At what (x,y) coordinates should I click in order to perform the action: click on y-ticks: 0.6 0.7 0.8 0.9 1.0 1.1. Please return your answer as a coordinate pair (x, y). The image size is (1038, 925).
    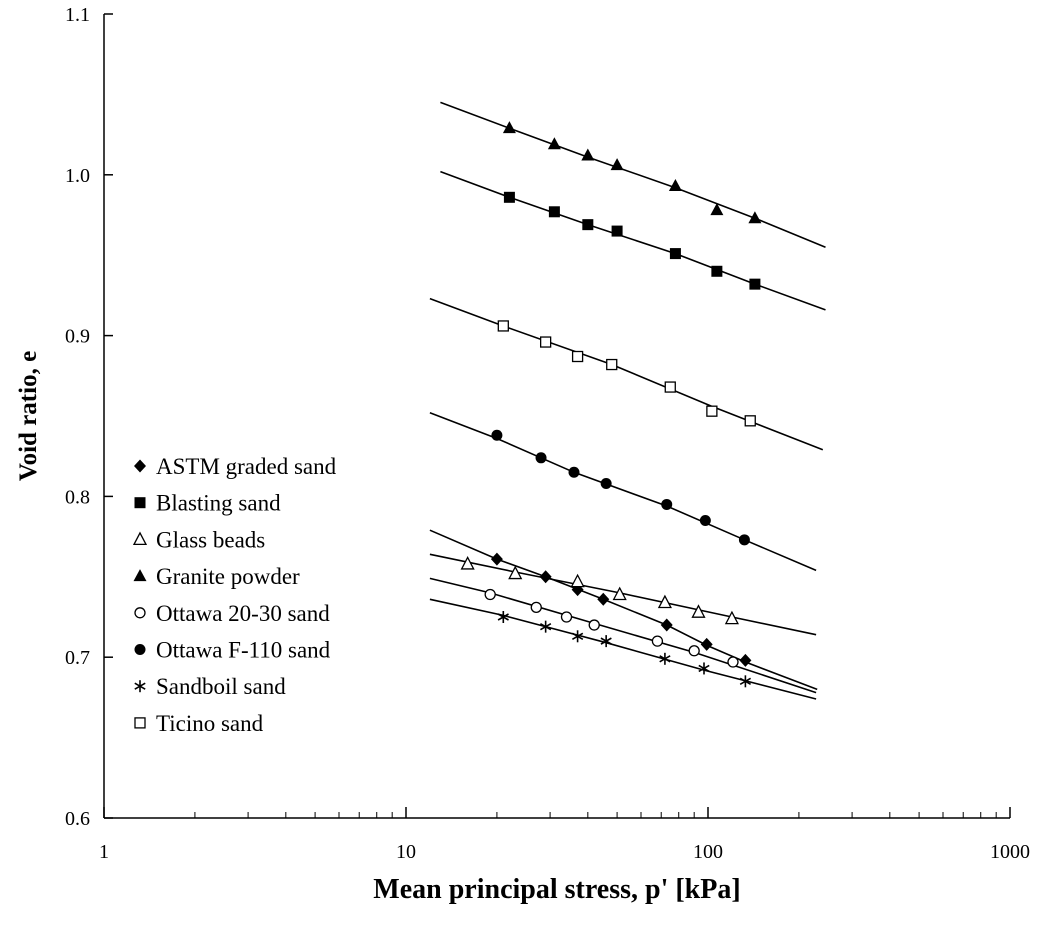
    Looking at the image, I should click on (89, 417).